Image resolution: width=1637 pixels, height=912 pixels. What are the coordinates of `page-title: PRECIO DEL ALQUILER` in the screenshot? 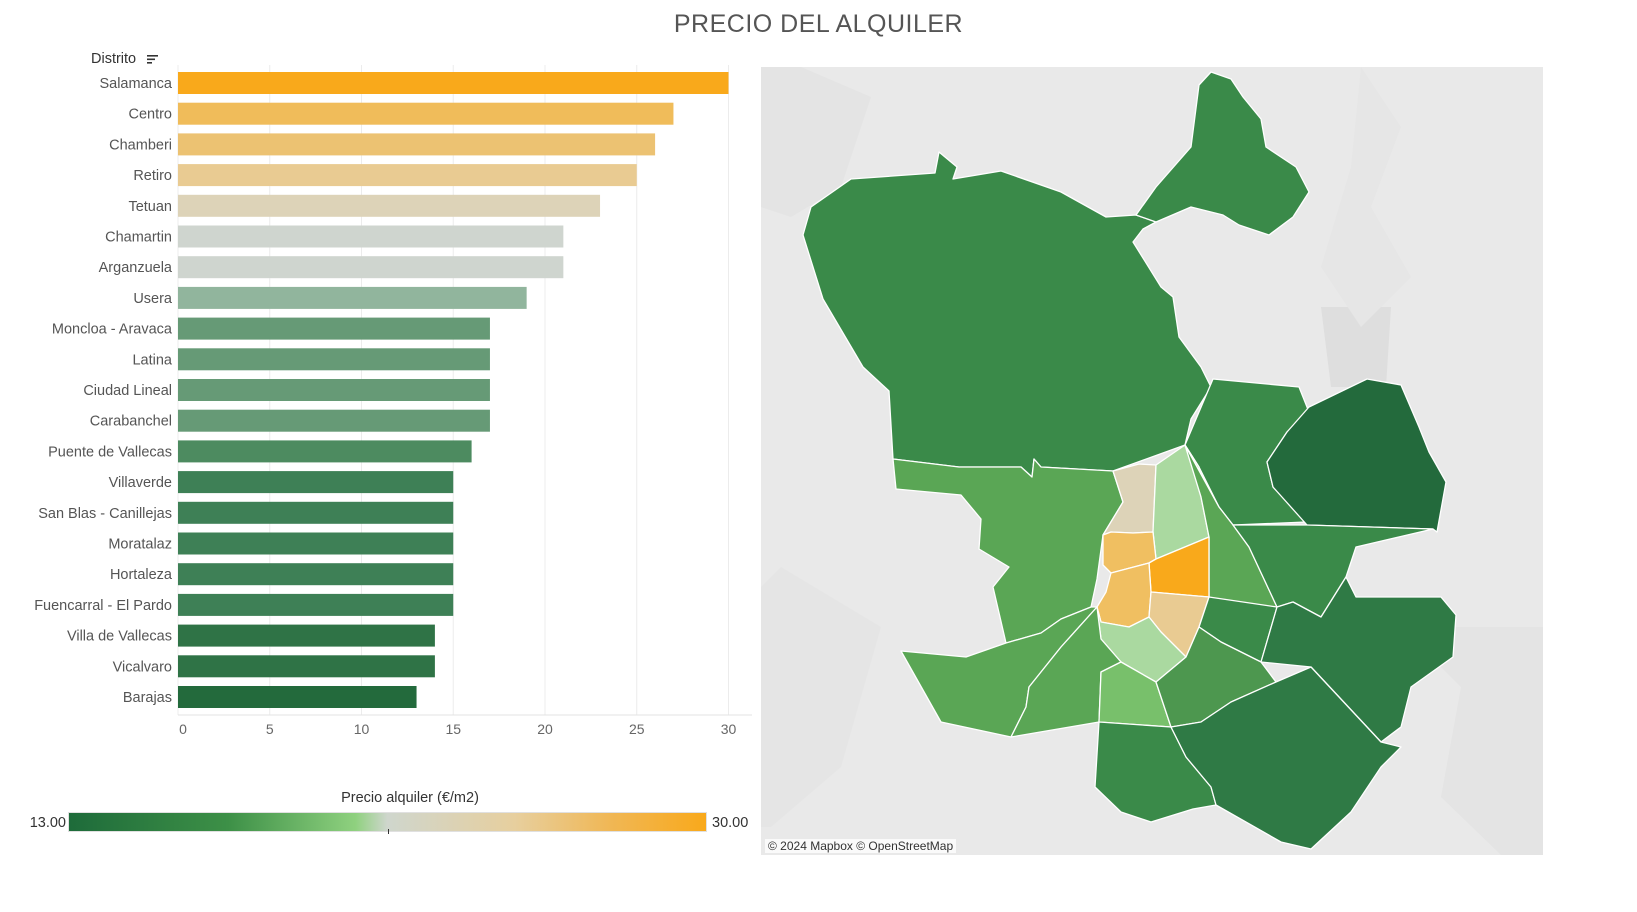 It's located at (818, 24).